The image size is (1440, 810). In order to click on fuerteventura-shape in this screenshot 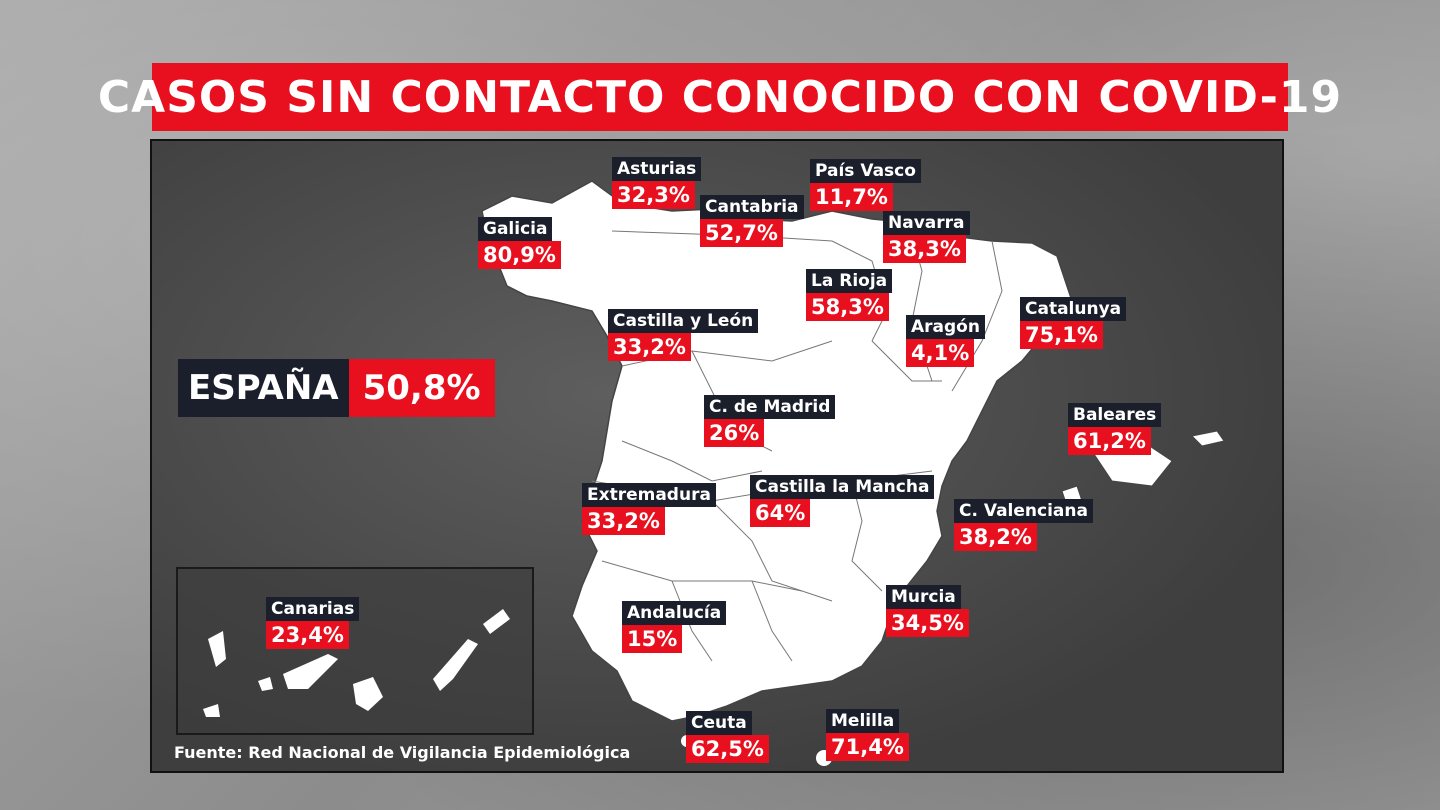, I will do `click(455, 665)`.